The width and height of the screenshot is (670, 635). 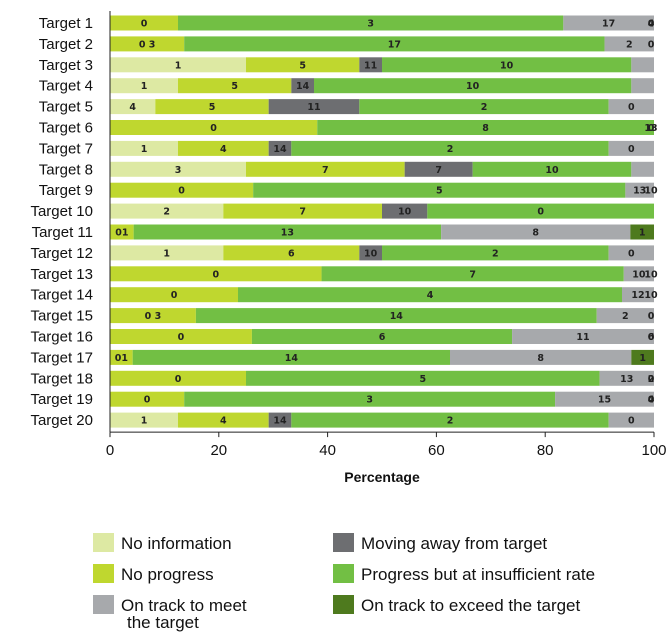 I want to click on segment-value-label: 01, so click(x=121, y=358).